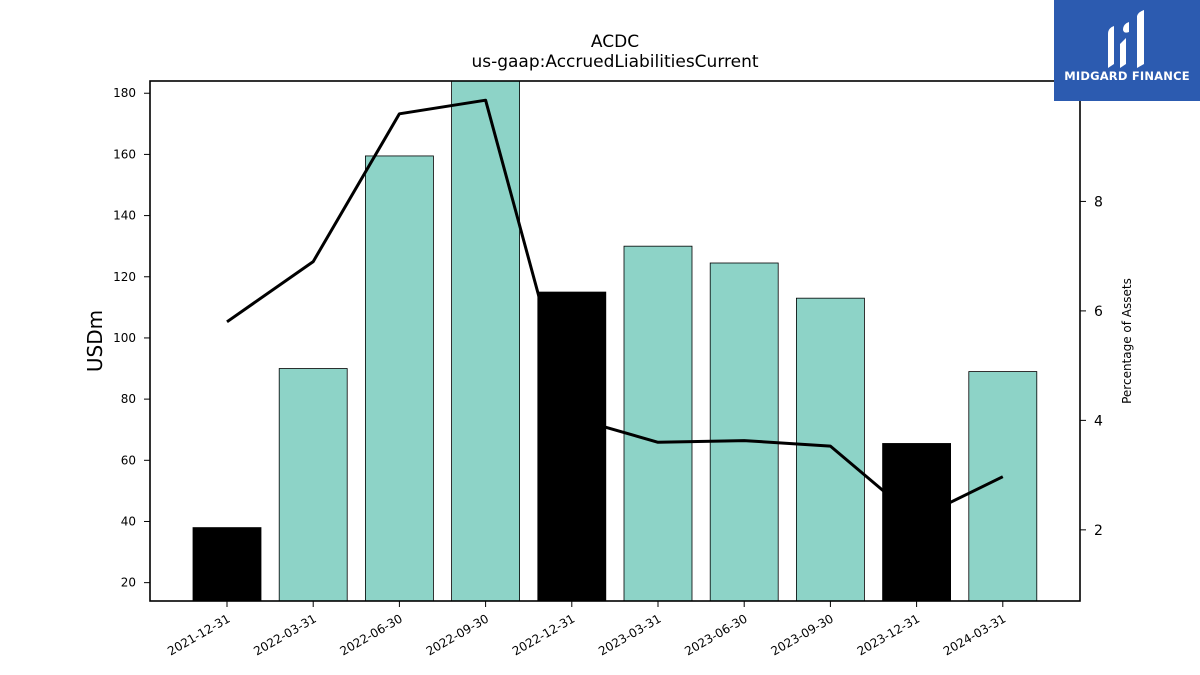 Image resolution: width=1200 pixels, height=675 pixels. Describe the element at coordinates (124, 154) in the screenshot. I see `y-tick-label-160: 160` at that location.